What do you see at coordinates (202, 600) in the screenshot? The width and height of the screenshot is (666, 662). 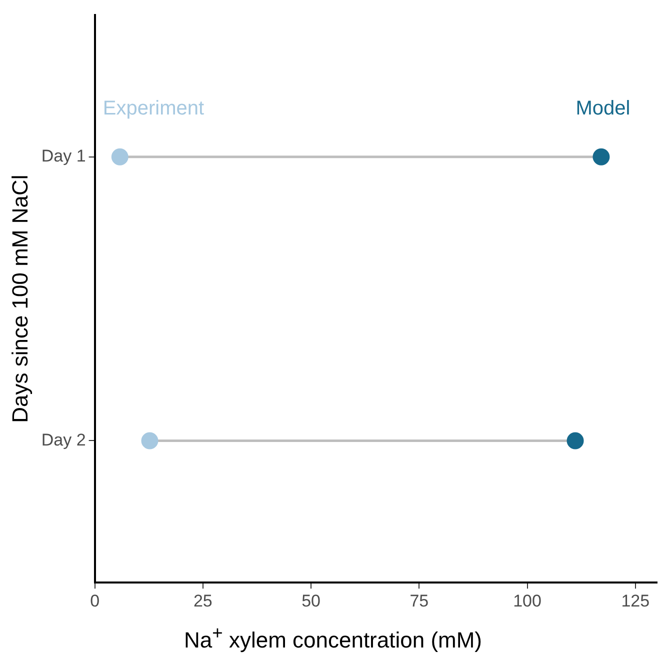 I see `x-tick-label: 25` at bounding box center [202, 600].